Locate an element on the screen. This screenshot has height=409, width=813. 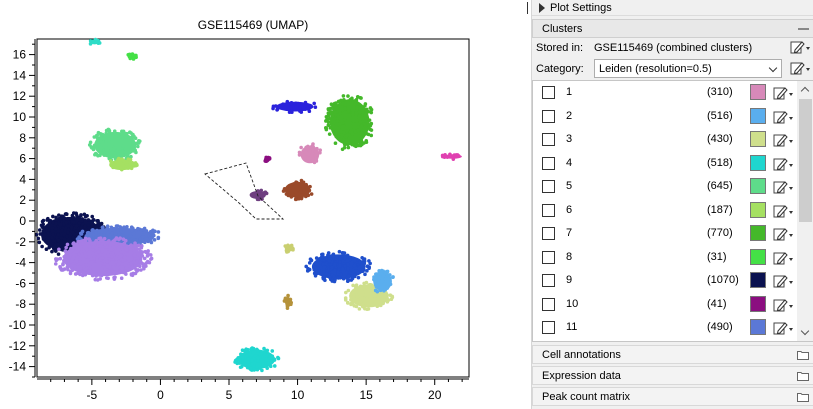
lasso-selection is located at coordinates (244, 191).